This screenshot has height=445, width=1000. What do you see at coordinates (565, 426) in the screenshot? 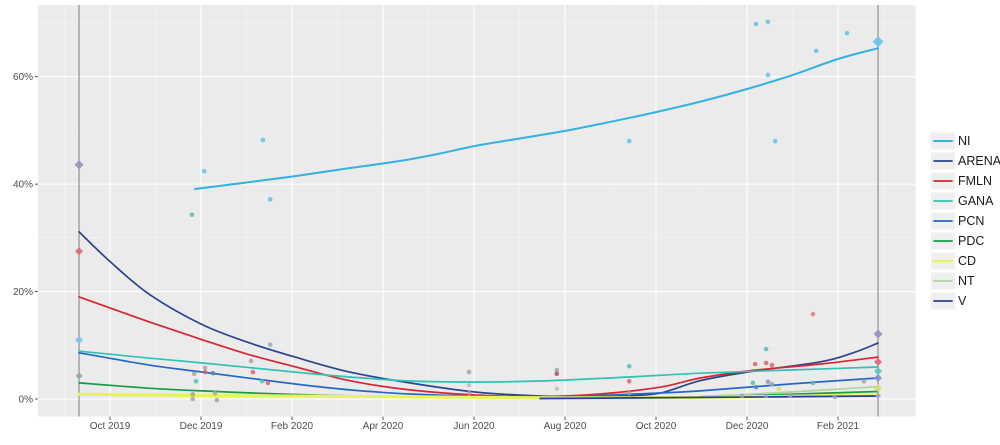
I see `x-axis-label: Aug 2020` at bounding box center [565, 426].